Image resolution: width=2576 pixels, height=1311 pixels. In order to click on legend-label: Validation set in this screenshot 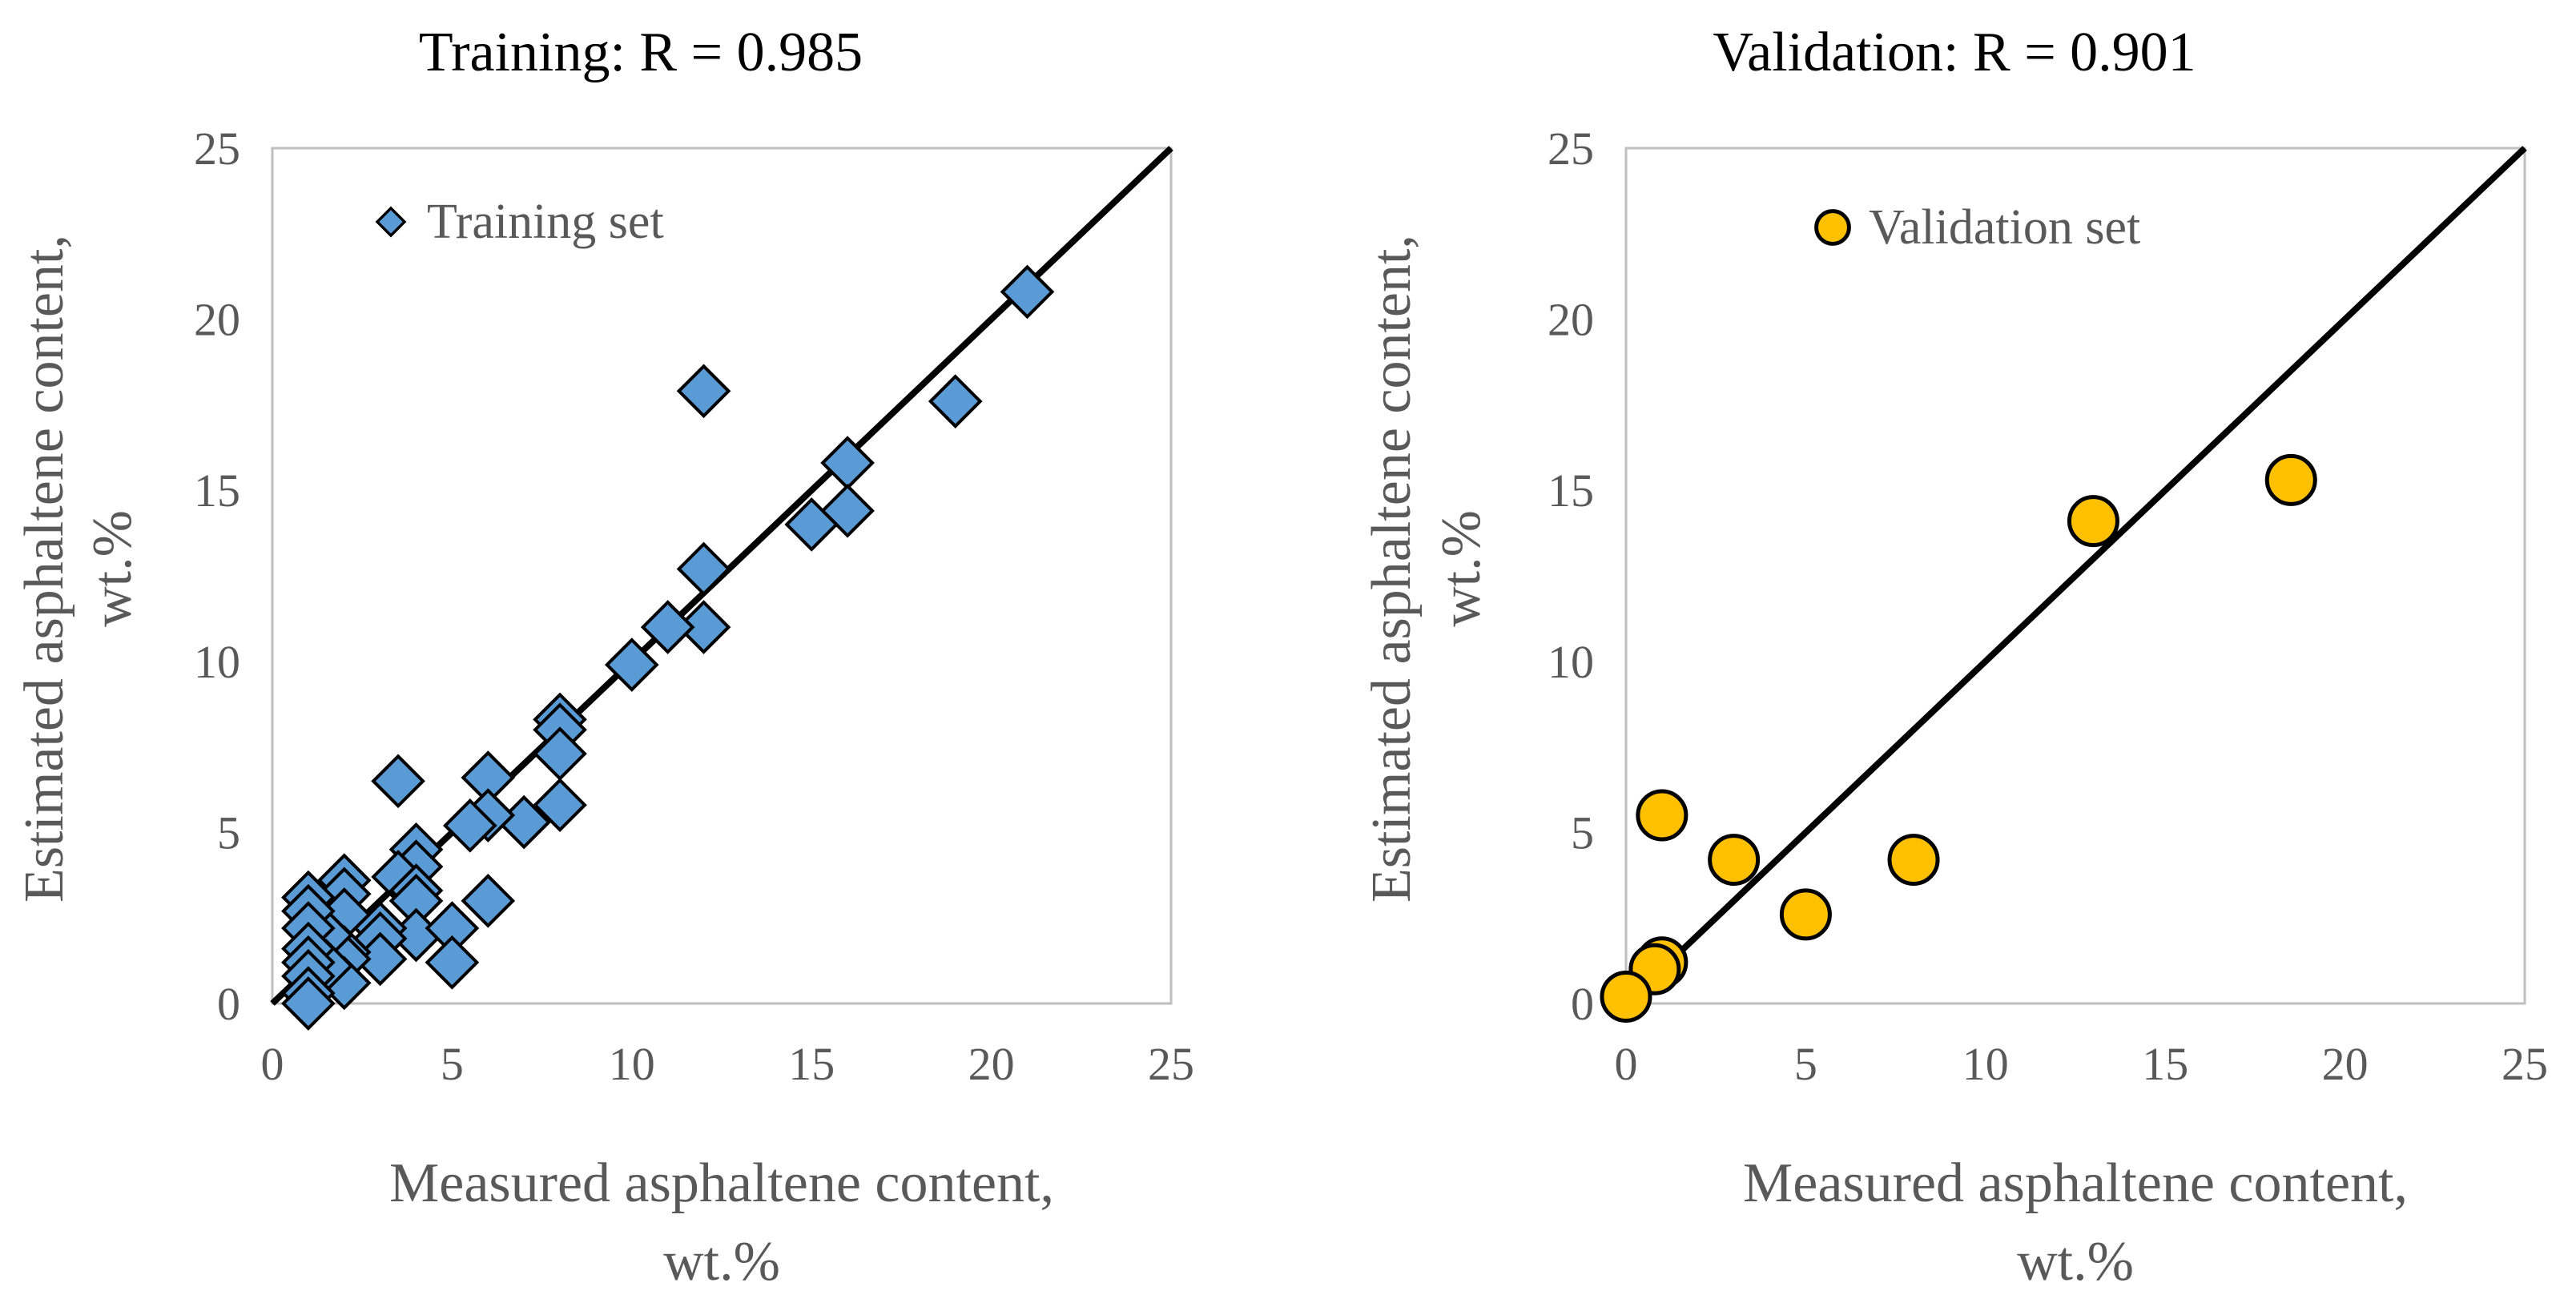, I will do `click(2004, 228)`.